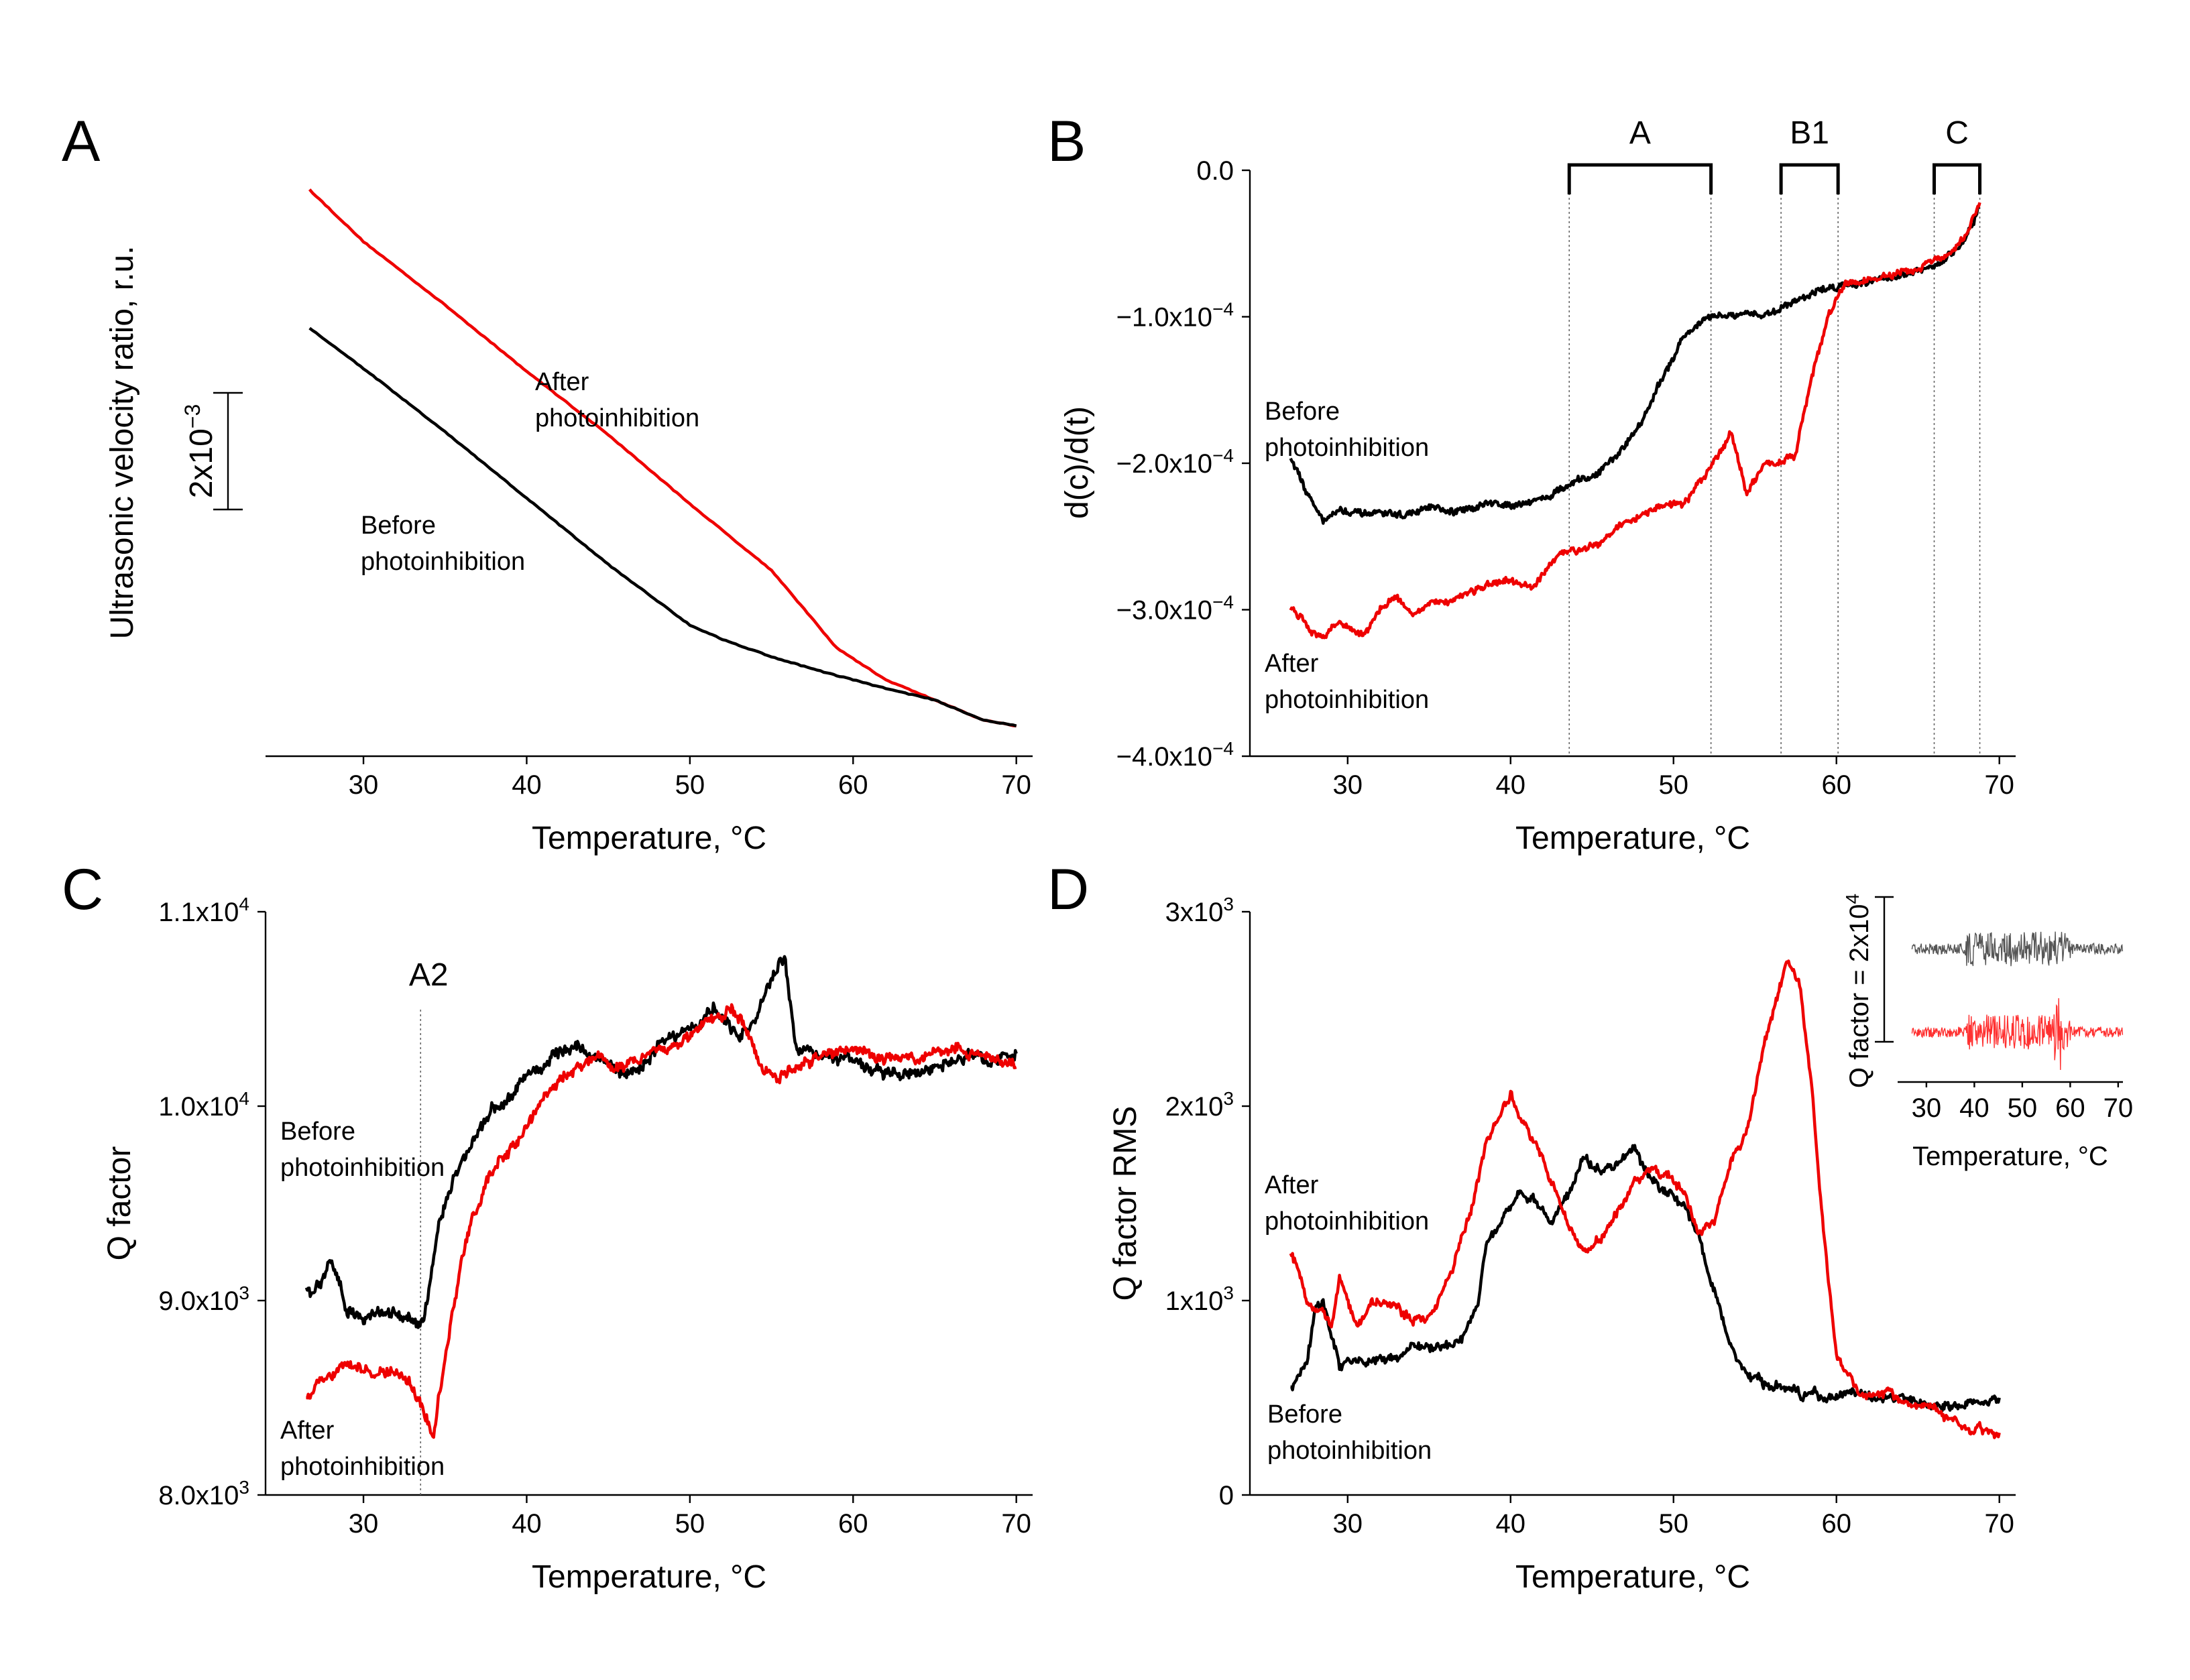 This screenshot has width=2190, height=1680. I want to click on inset-x-tick-label: 50, so click(2023, 1108).